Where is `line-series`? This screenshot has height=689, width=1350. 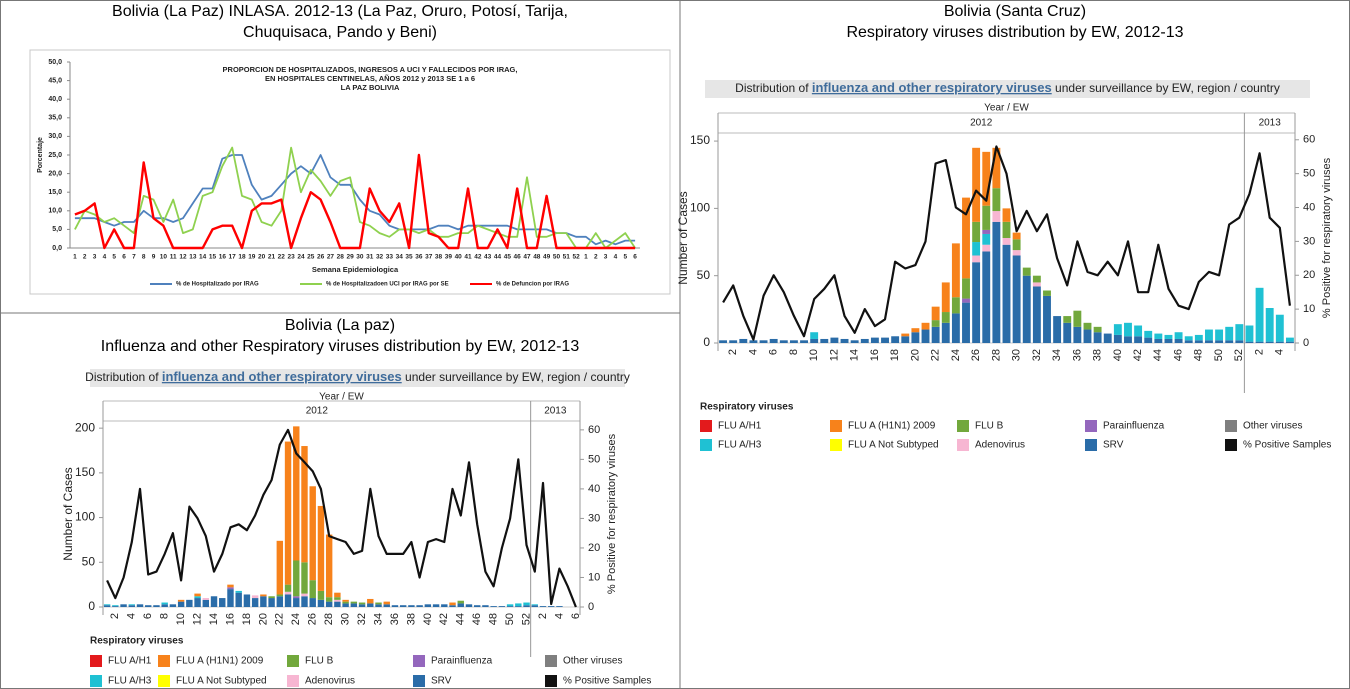
line-series is located at coordinates (355, 197).